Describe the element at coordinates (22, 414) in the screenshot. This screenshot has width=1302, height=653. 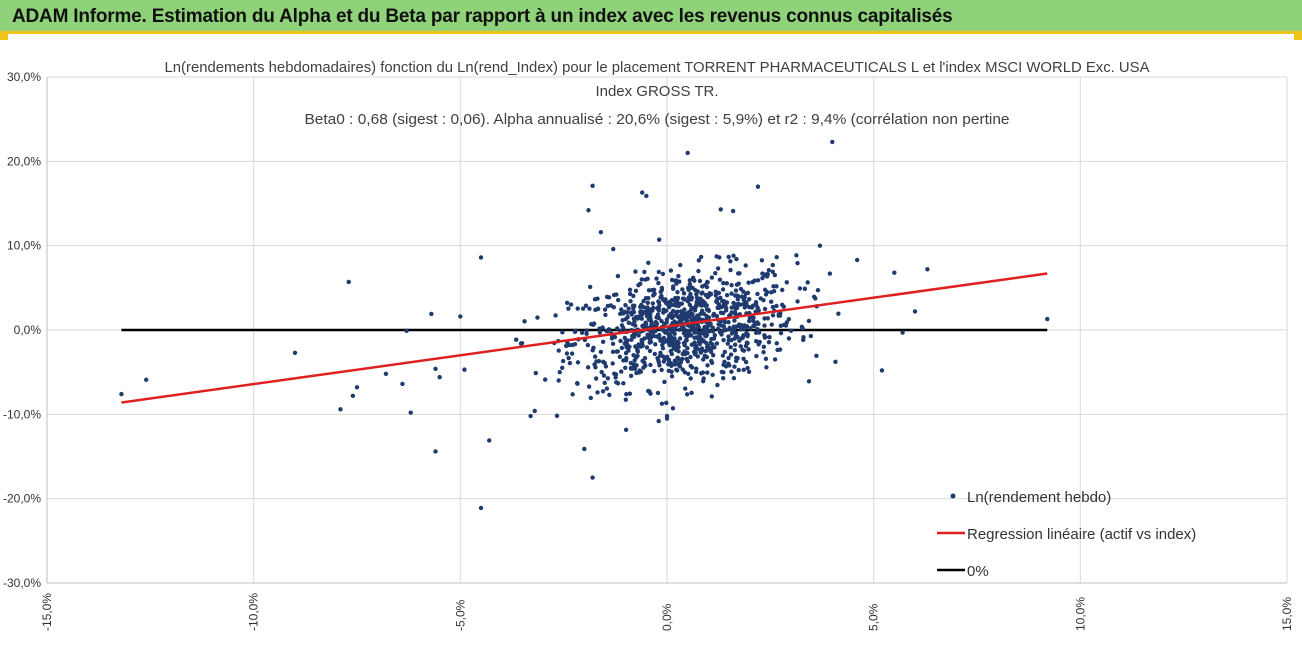
I see `y-tick-label: -10,0%` at that location.